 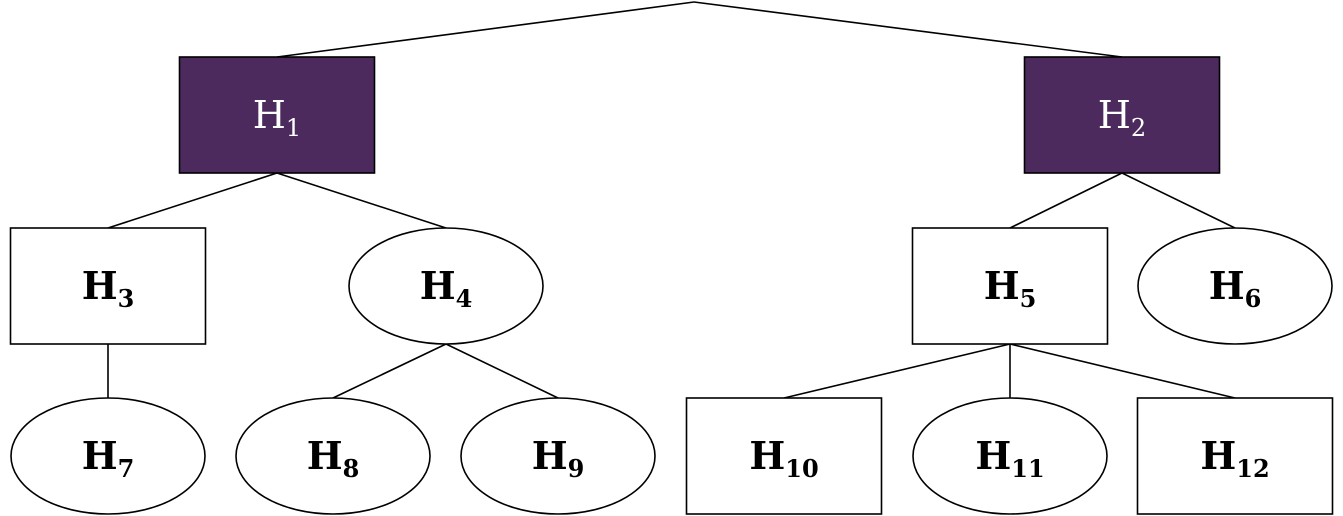 I want to click on edge-h1-to-h3, so click(x=192, y=200).